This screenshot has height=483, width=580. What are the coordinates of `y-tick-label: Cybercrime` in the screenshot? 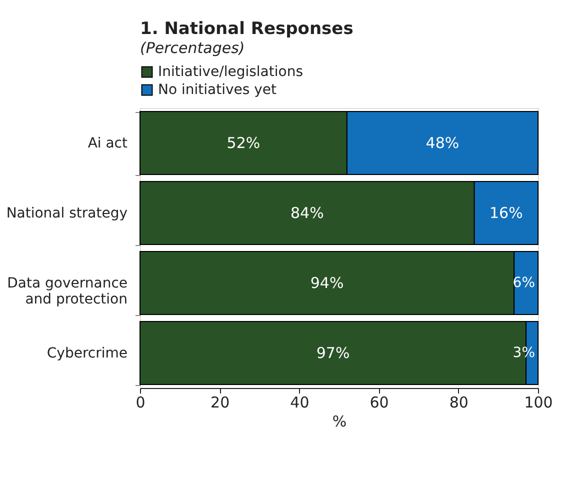 It's located at (87, 354).